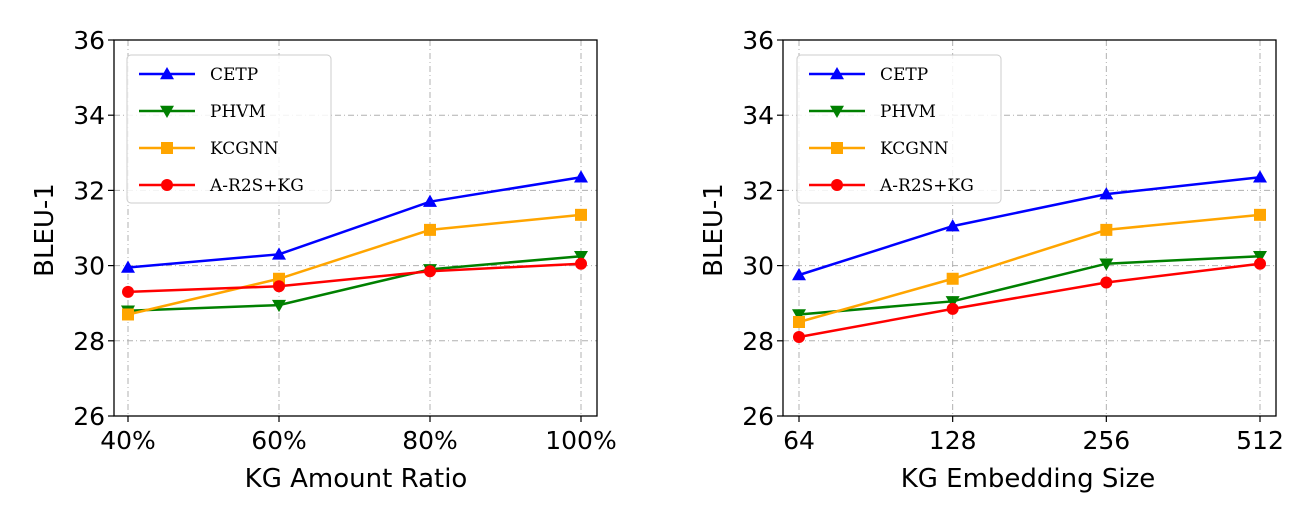 The height and width of the screenshot is (516, 1306). What do you see at coordinates (914, 149) in the screenshot?
I see `right-legend-label-kcgnn: KCGNN` at bounding box center [914, 149].